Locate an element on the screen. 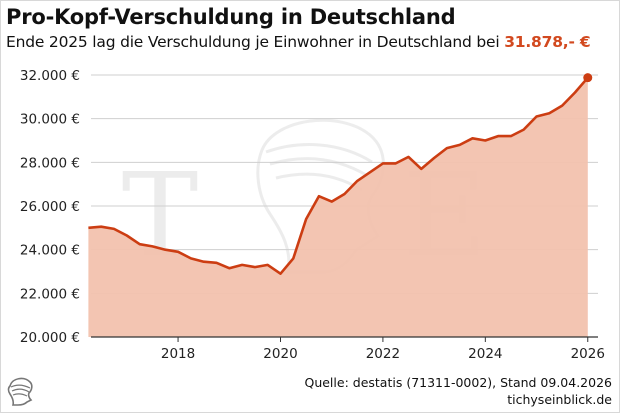  y-tick-label: 32.000 € is located at coordinates (50, 76).